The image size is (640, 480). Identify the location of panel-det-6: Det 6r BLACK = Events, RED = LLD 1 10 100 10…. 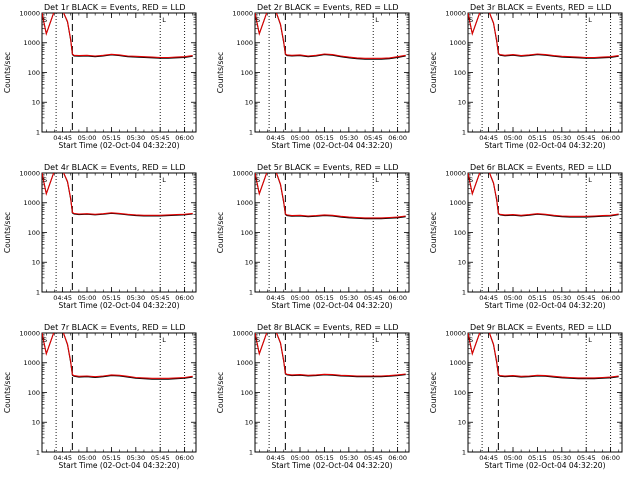
(526, 236).